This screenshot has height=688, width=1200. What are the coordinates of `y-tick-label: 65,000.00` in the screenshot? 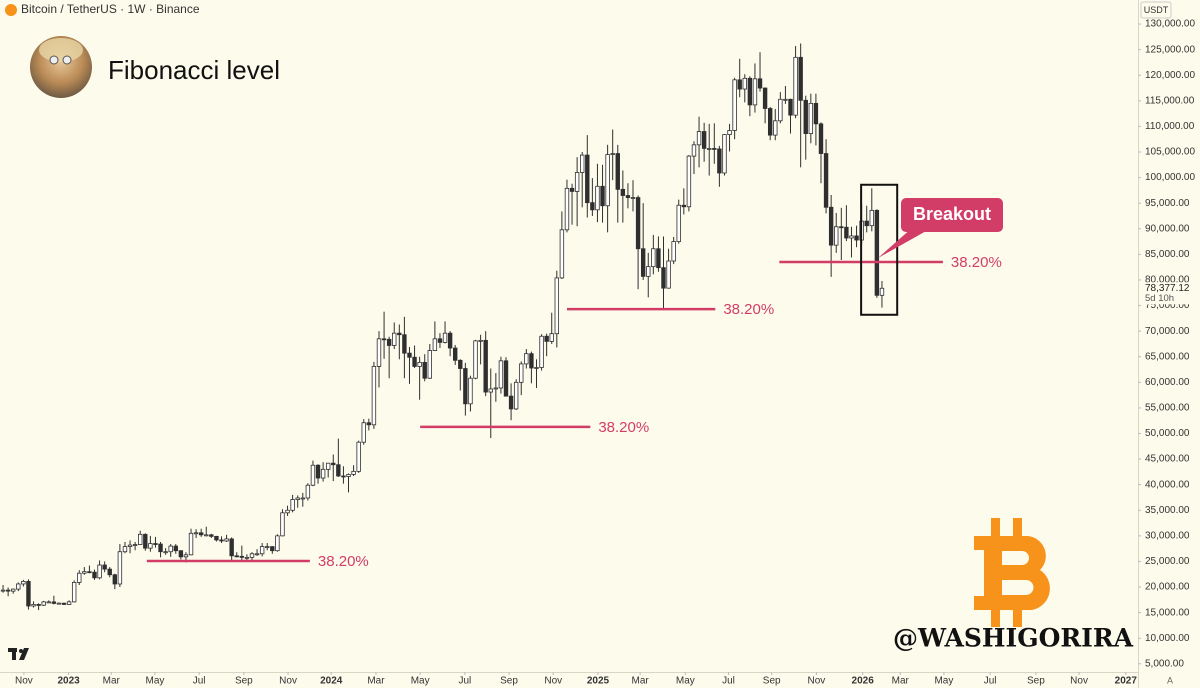 It's located at (1167, 356).